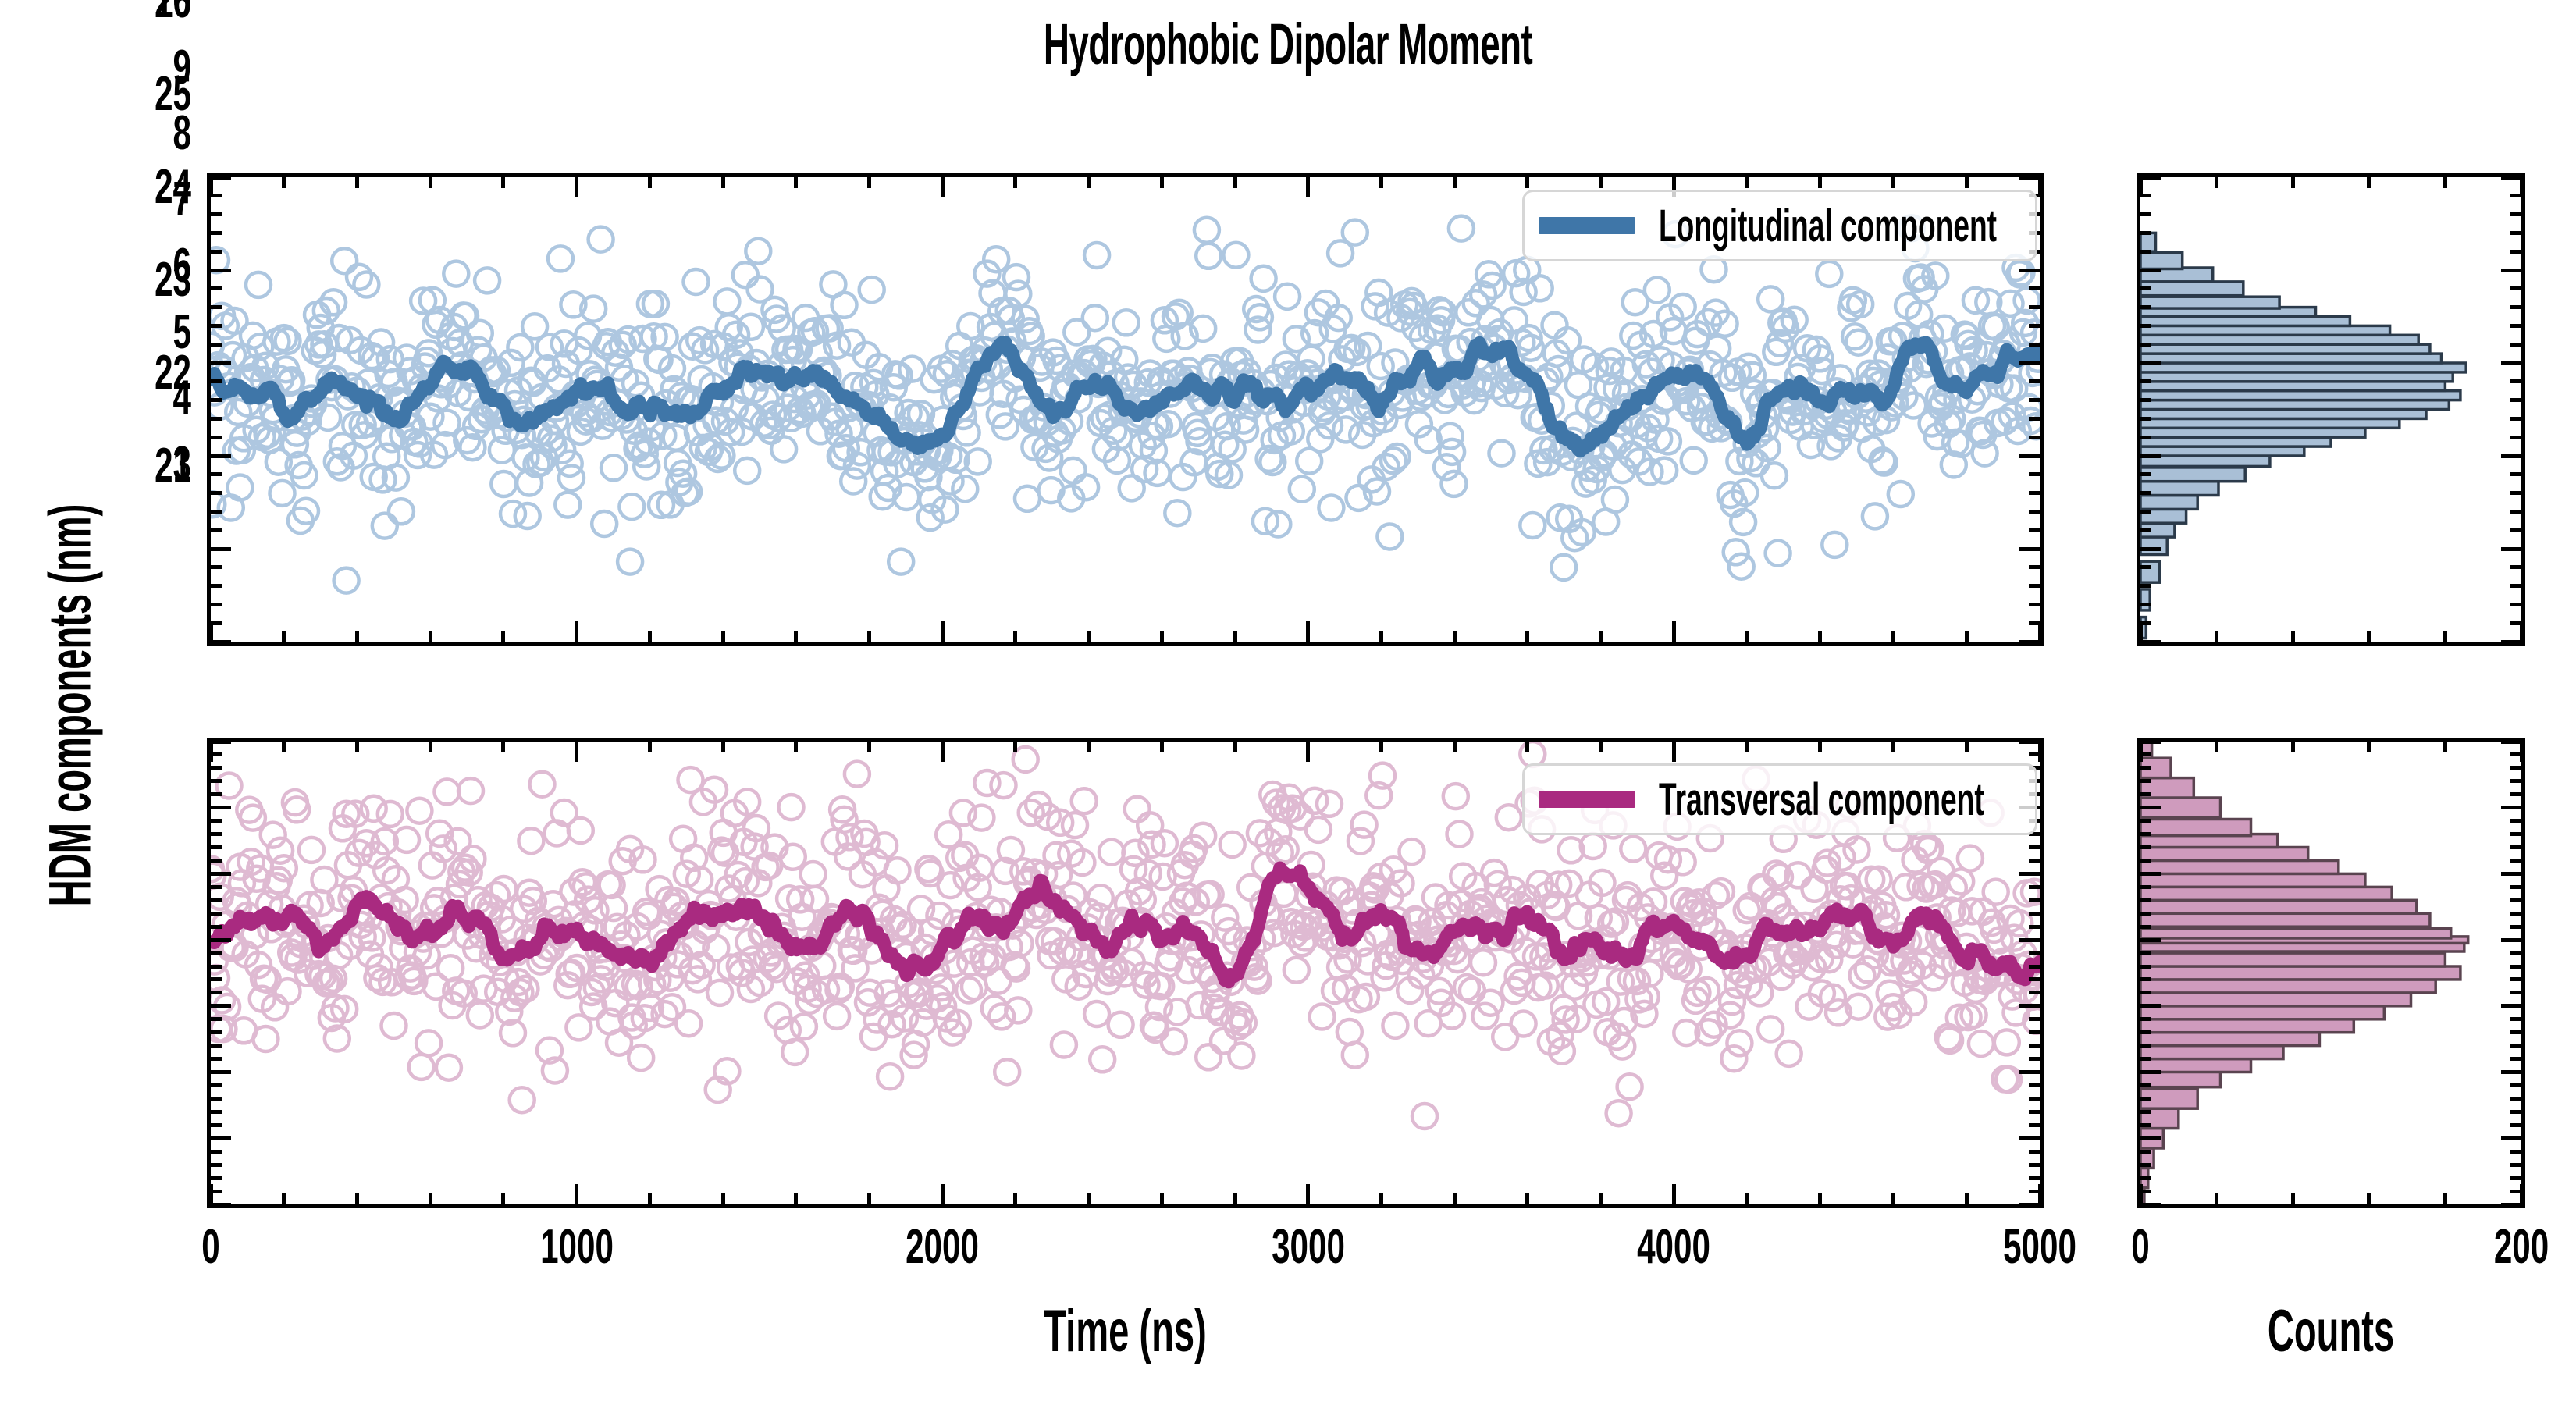 The image size is (2576, 1405). I want to click on longitudinal-legend: Longitudinal component, so click(1779, 225).